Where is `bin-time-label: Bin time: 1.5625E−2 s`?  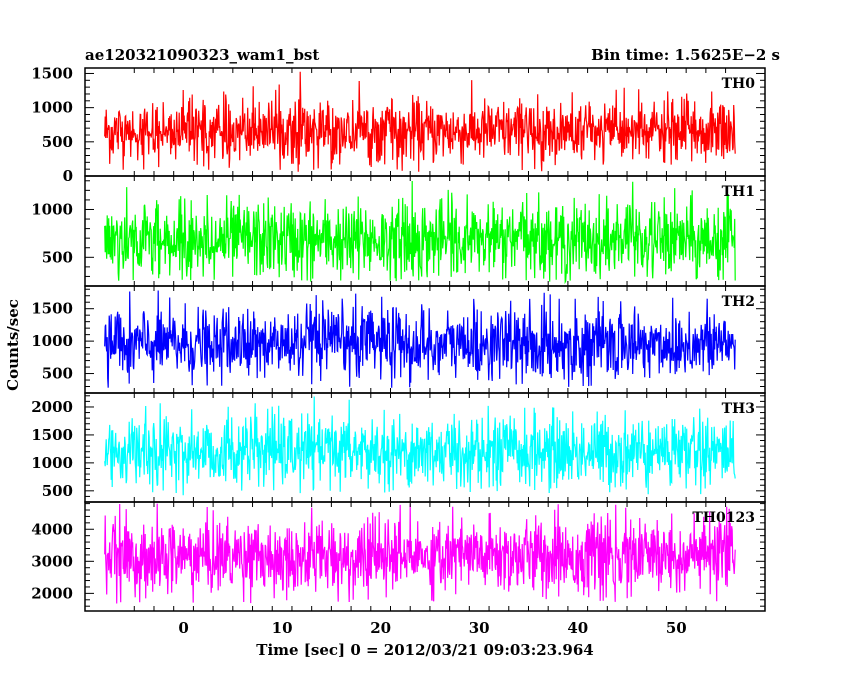
bin-time-label: Bin time: 1.5625E−2 s is located at coordinates (685, 55).